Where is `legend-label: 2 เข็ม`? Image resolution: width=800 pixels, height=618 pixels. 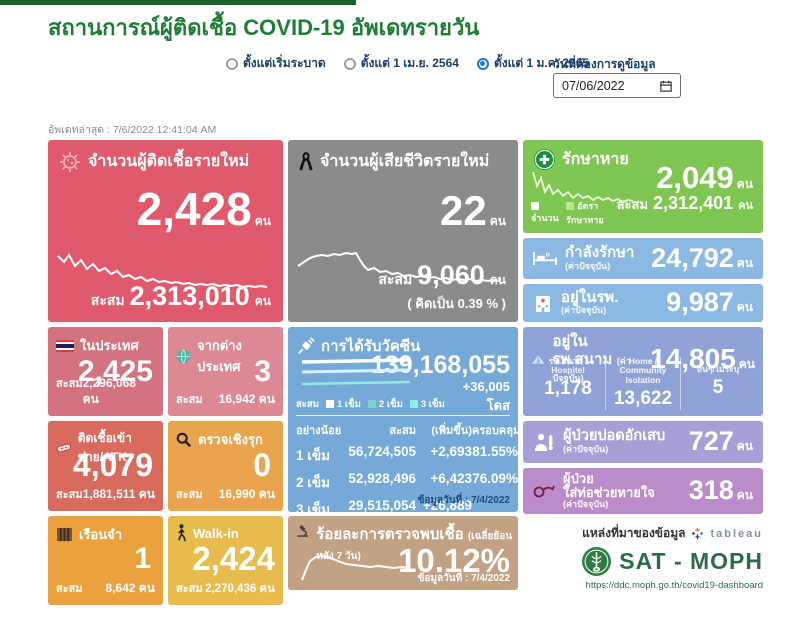 legend-label: 2 เข็ม is located at coordinates (390, 404).